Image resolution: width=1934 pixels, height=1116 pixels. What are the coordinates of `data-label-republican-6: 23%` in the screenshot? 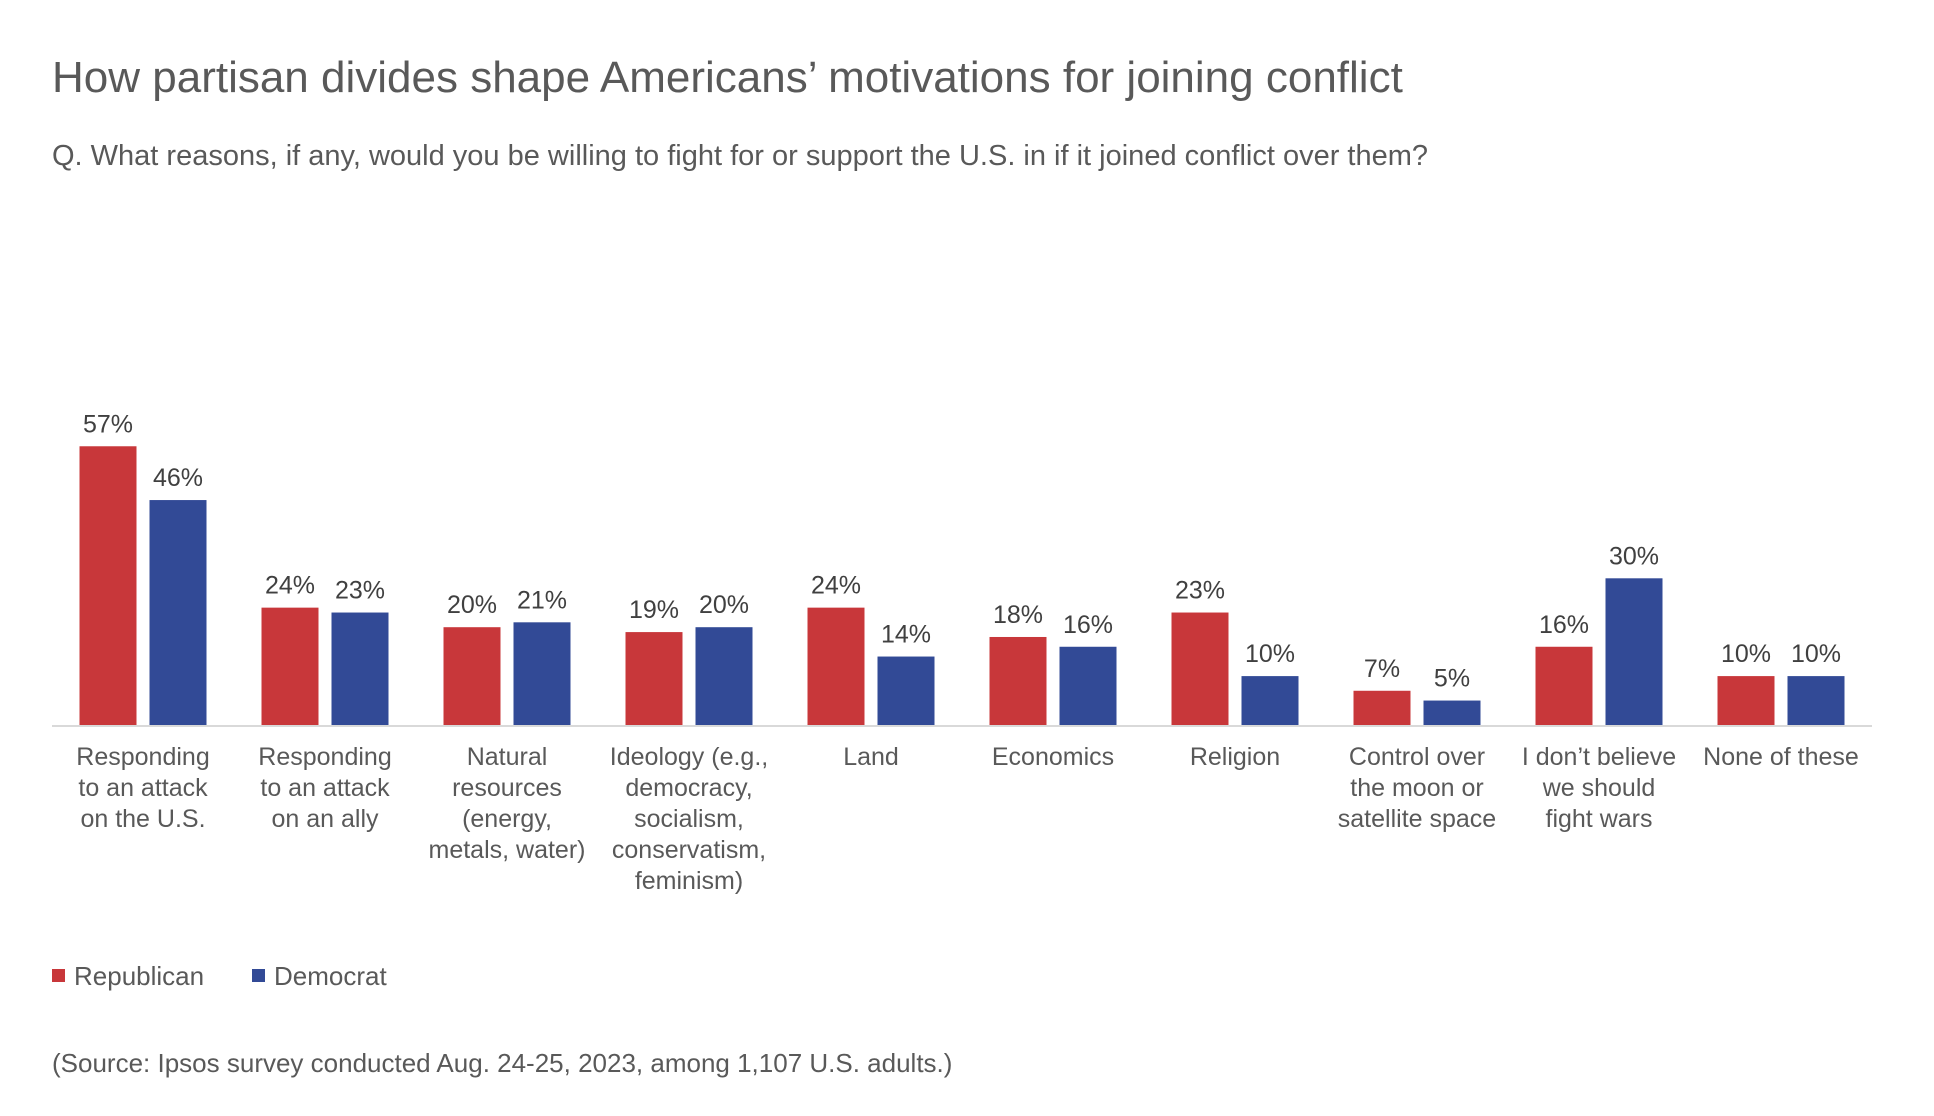 It's located at (1200, 591).